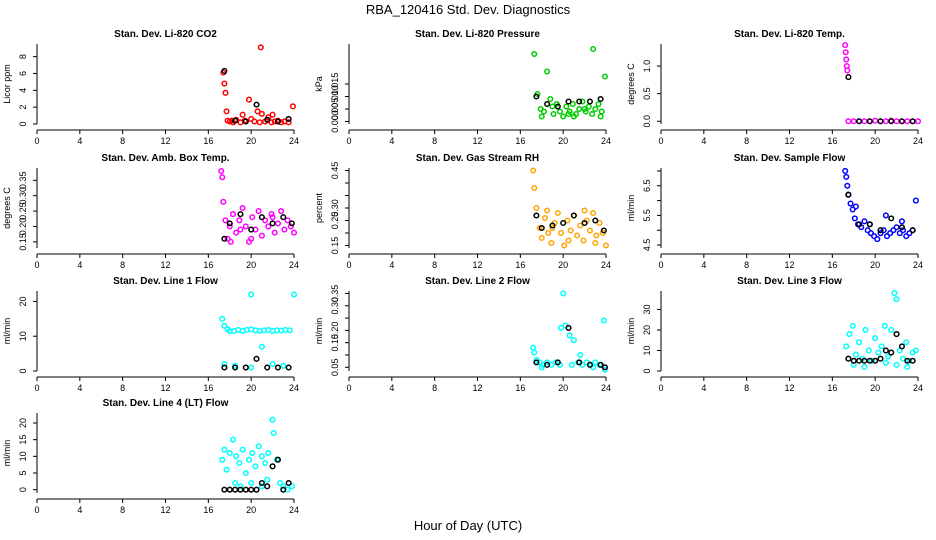 Image resolution: width=936 pixels, height=540 pixels. What do you see at coordinates (335, 109) in the screenshot?
I see `y-tick-label: 0.005` at bounding box center [335, 109].